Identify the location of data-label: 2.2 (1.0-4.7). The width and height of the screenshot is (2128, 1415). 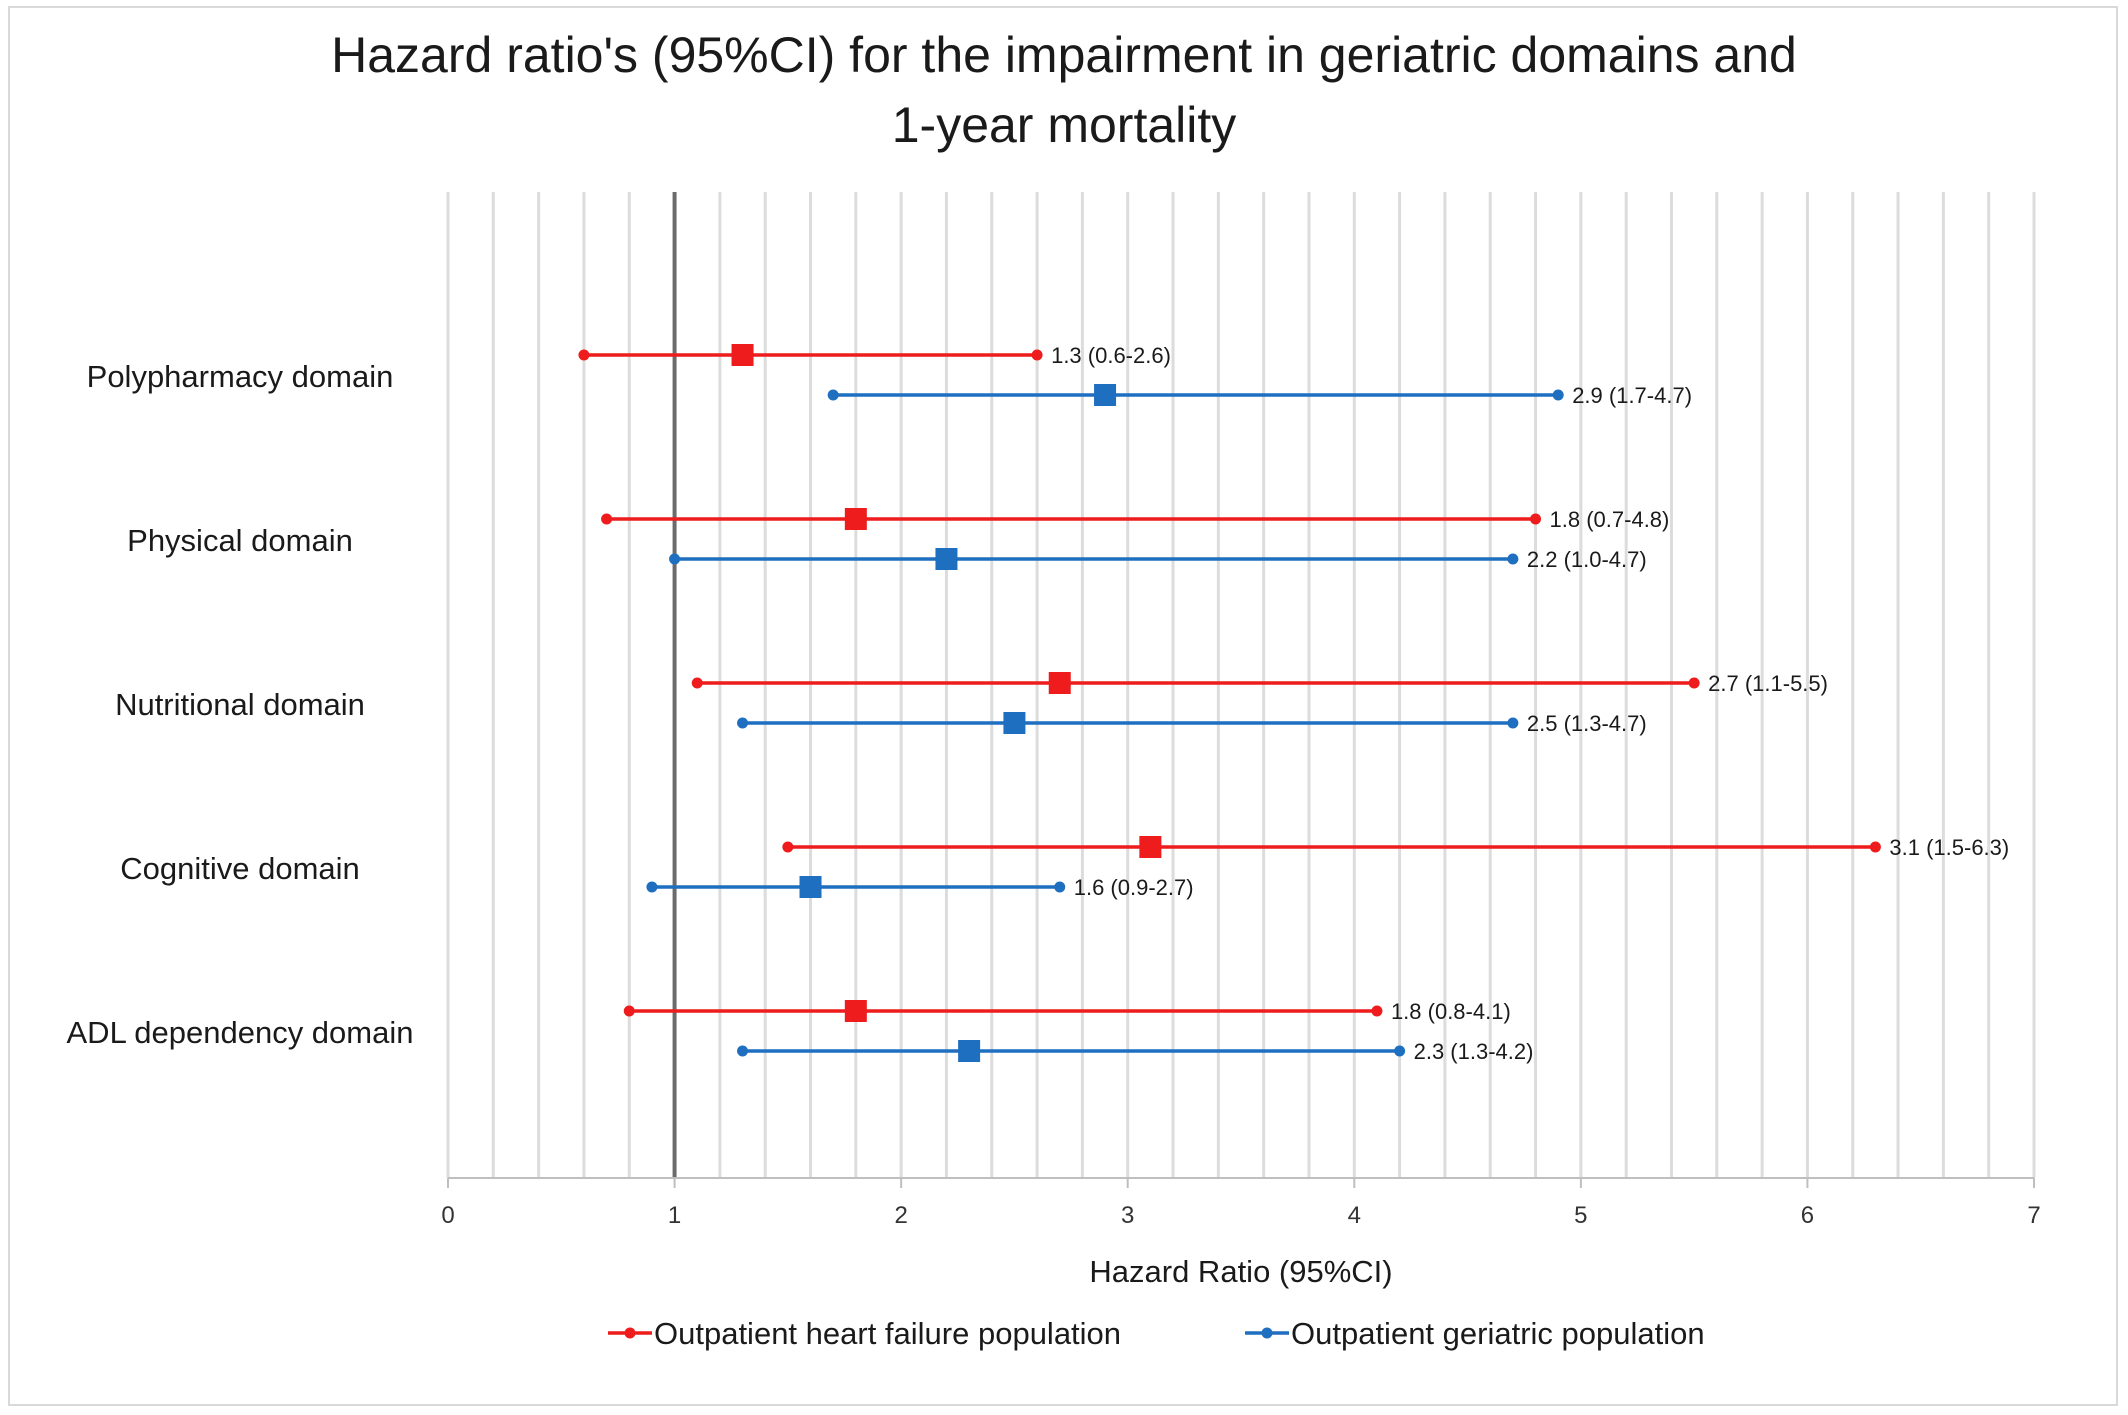
(1587, 559).